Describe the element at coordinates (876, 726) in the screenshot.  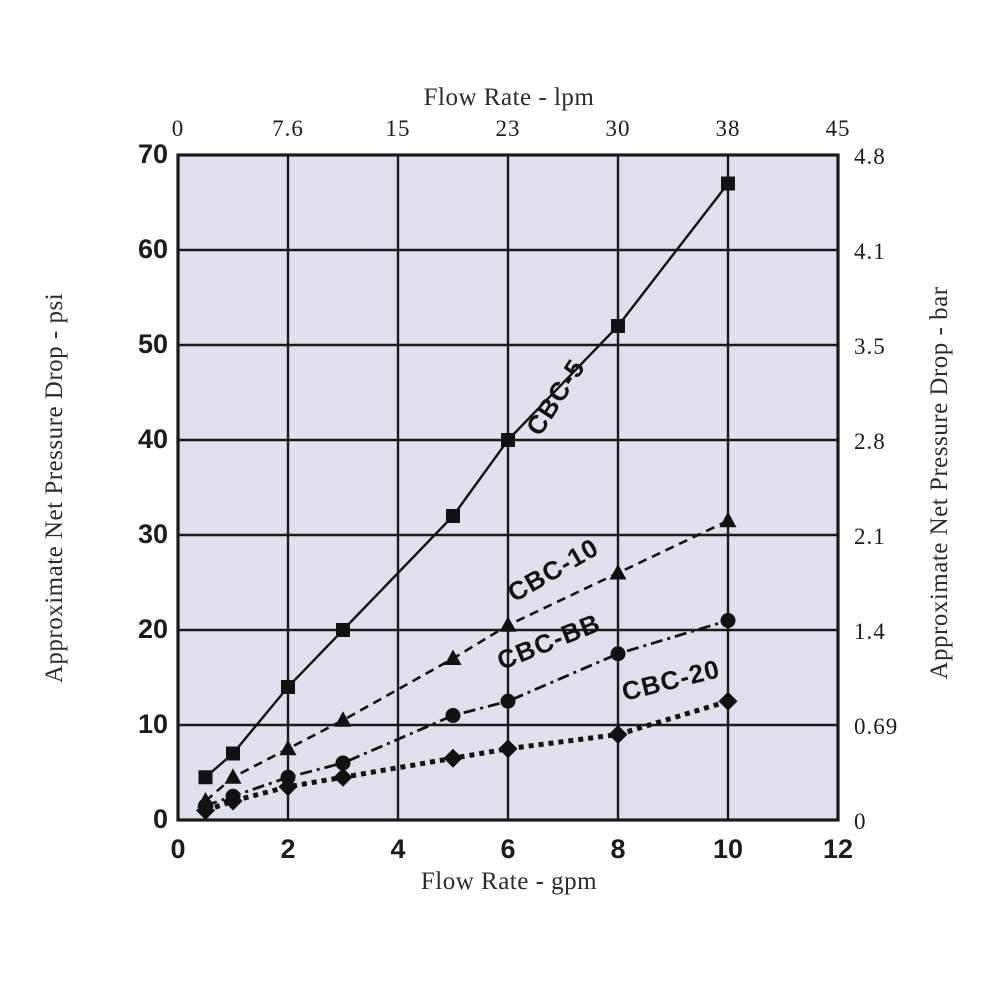
I see `y-right-tick-0.69: 0.69` at that location.